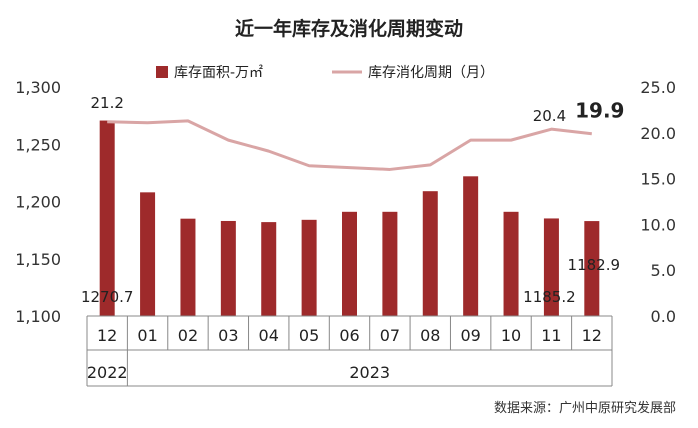 The image size is (698, 428). Describe the element at coordinates (218, 73) in the screenshot. I see `legend-bar-label: 库存面积-万㎡` at that location.